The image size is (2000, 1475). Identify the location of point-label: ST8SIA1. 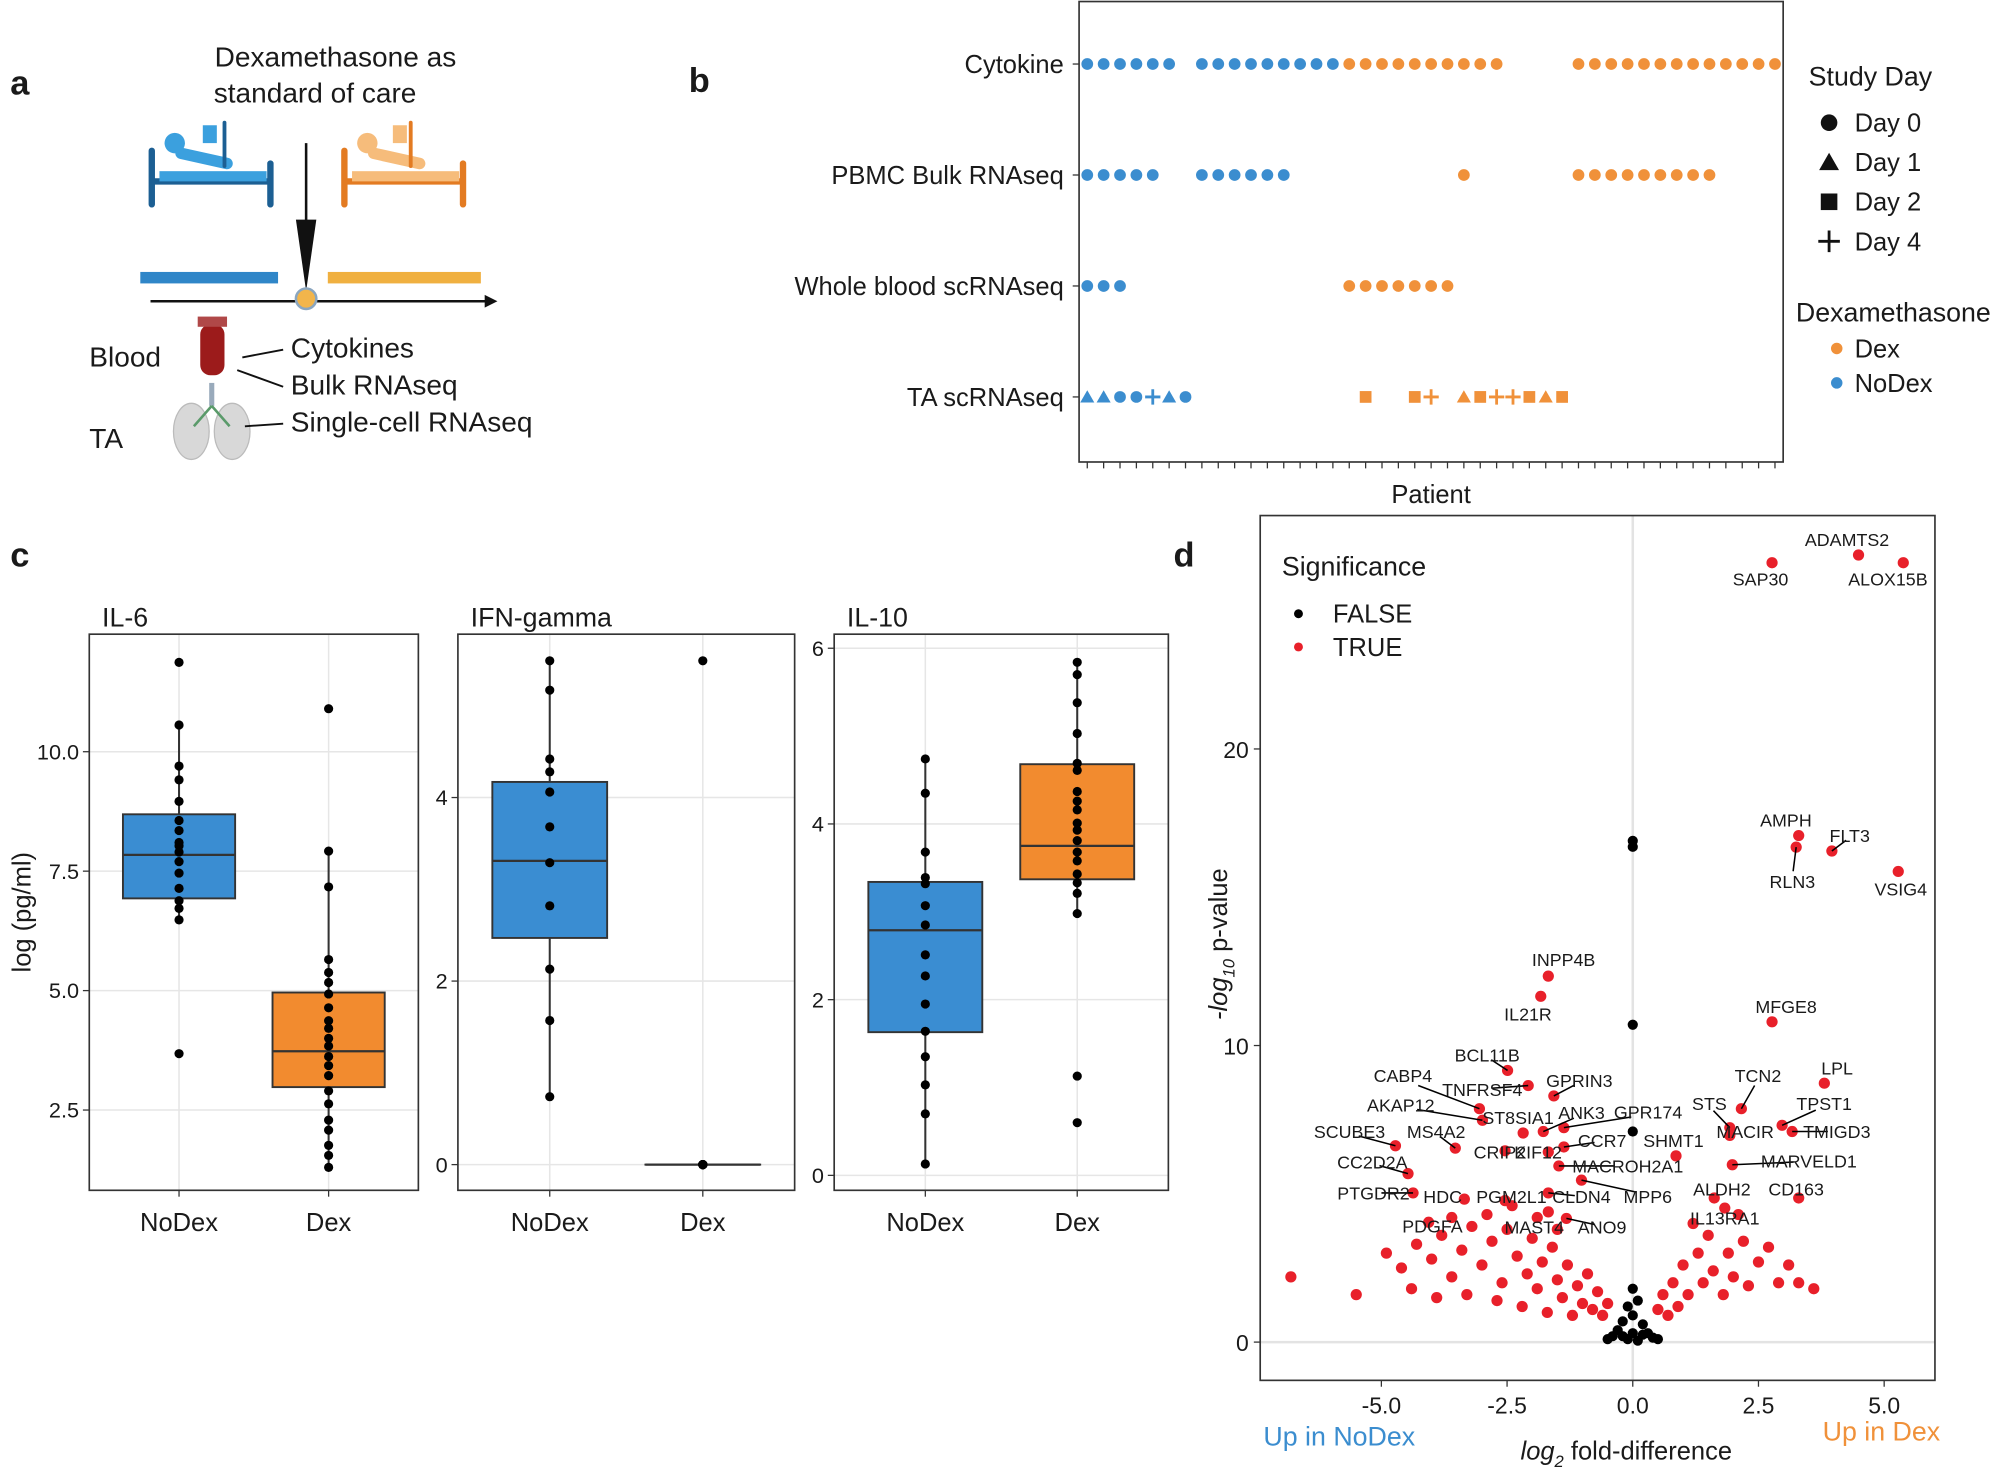
(1517, 1118).